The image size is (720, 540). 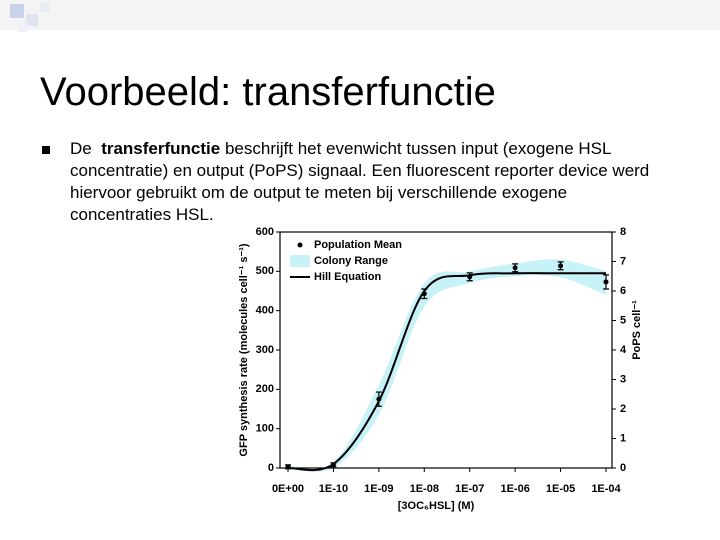 What do you see at coordinates (265, 311) in the screenshot?
I see `y-tick-label: 400` at bounding box center [265, 311].